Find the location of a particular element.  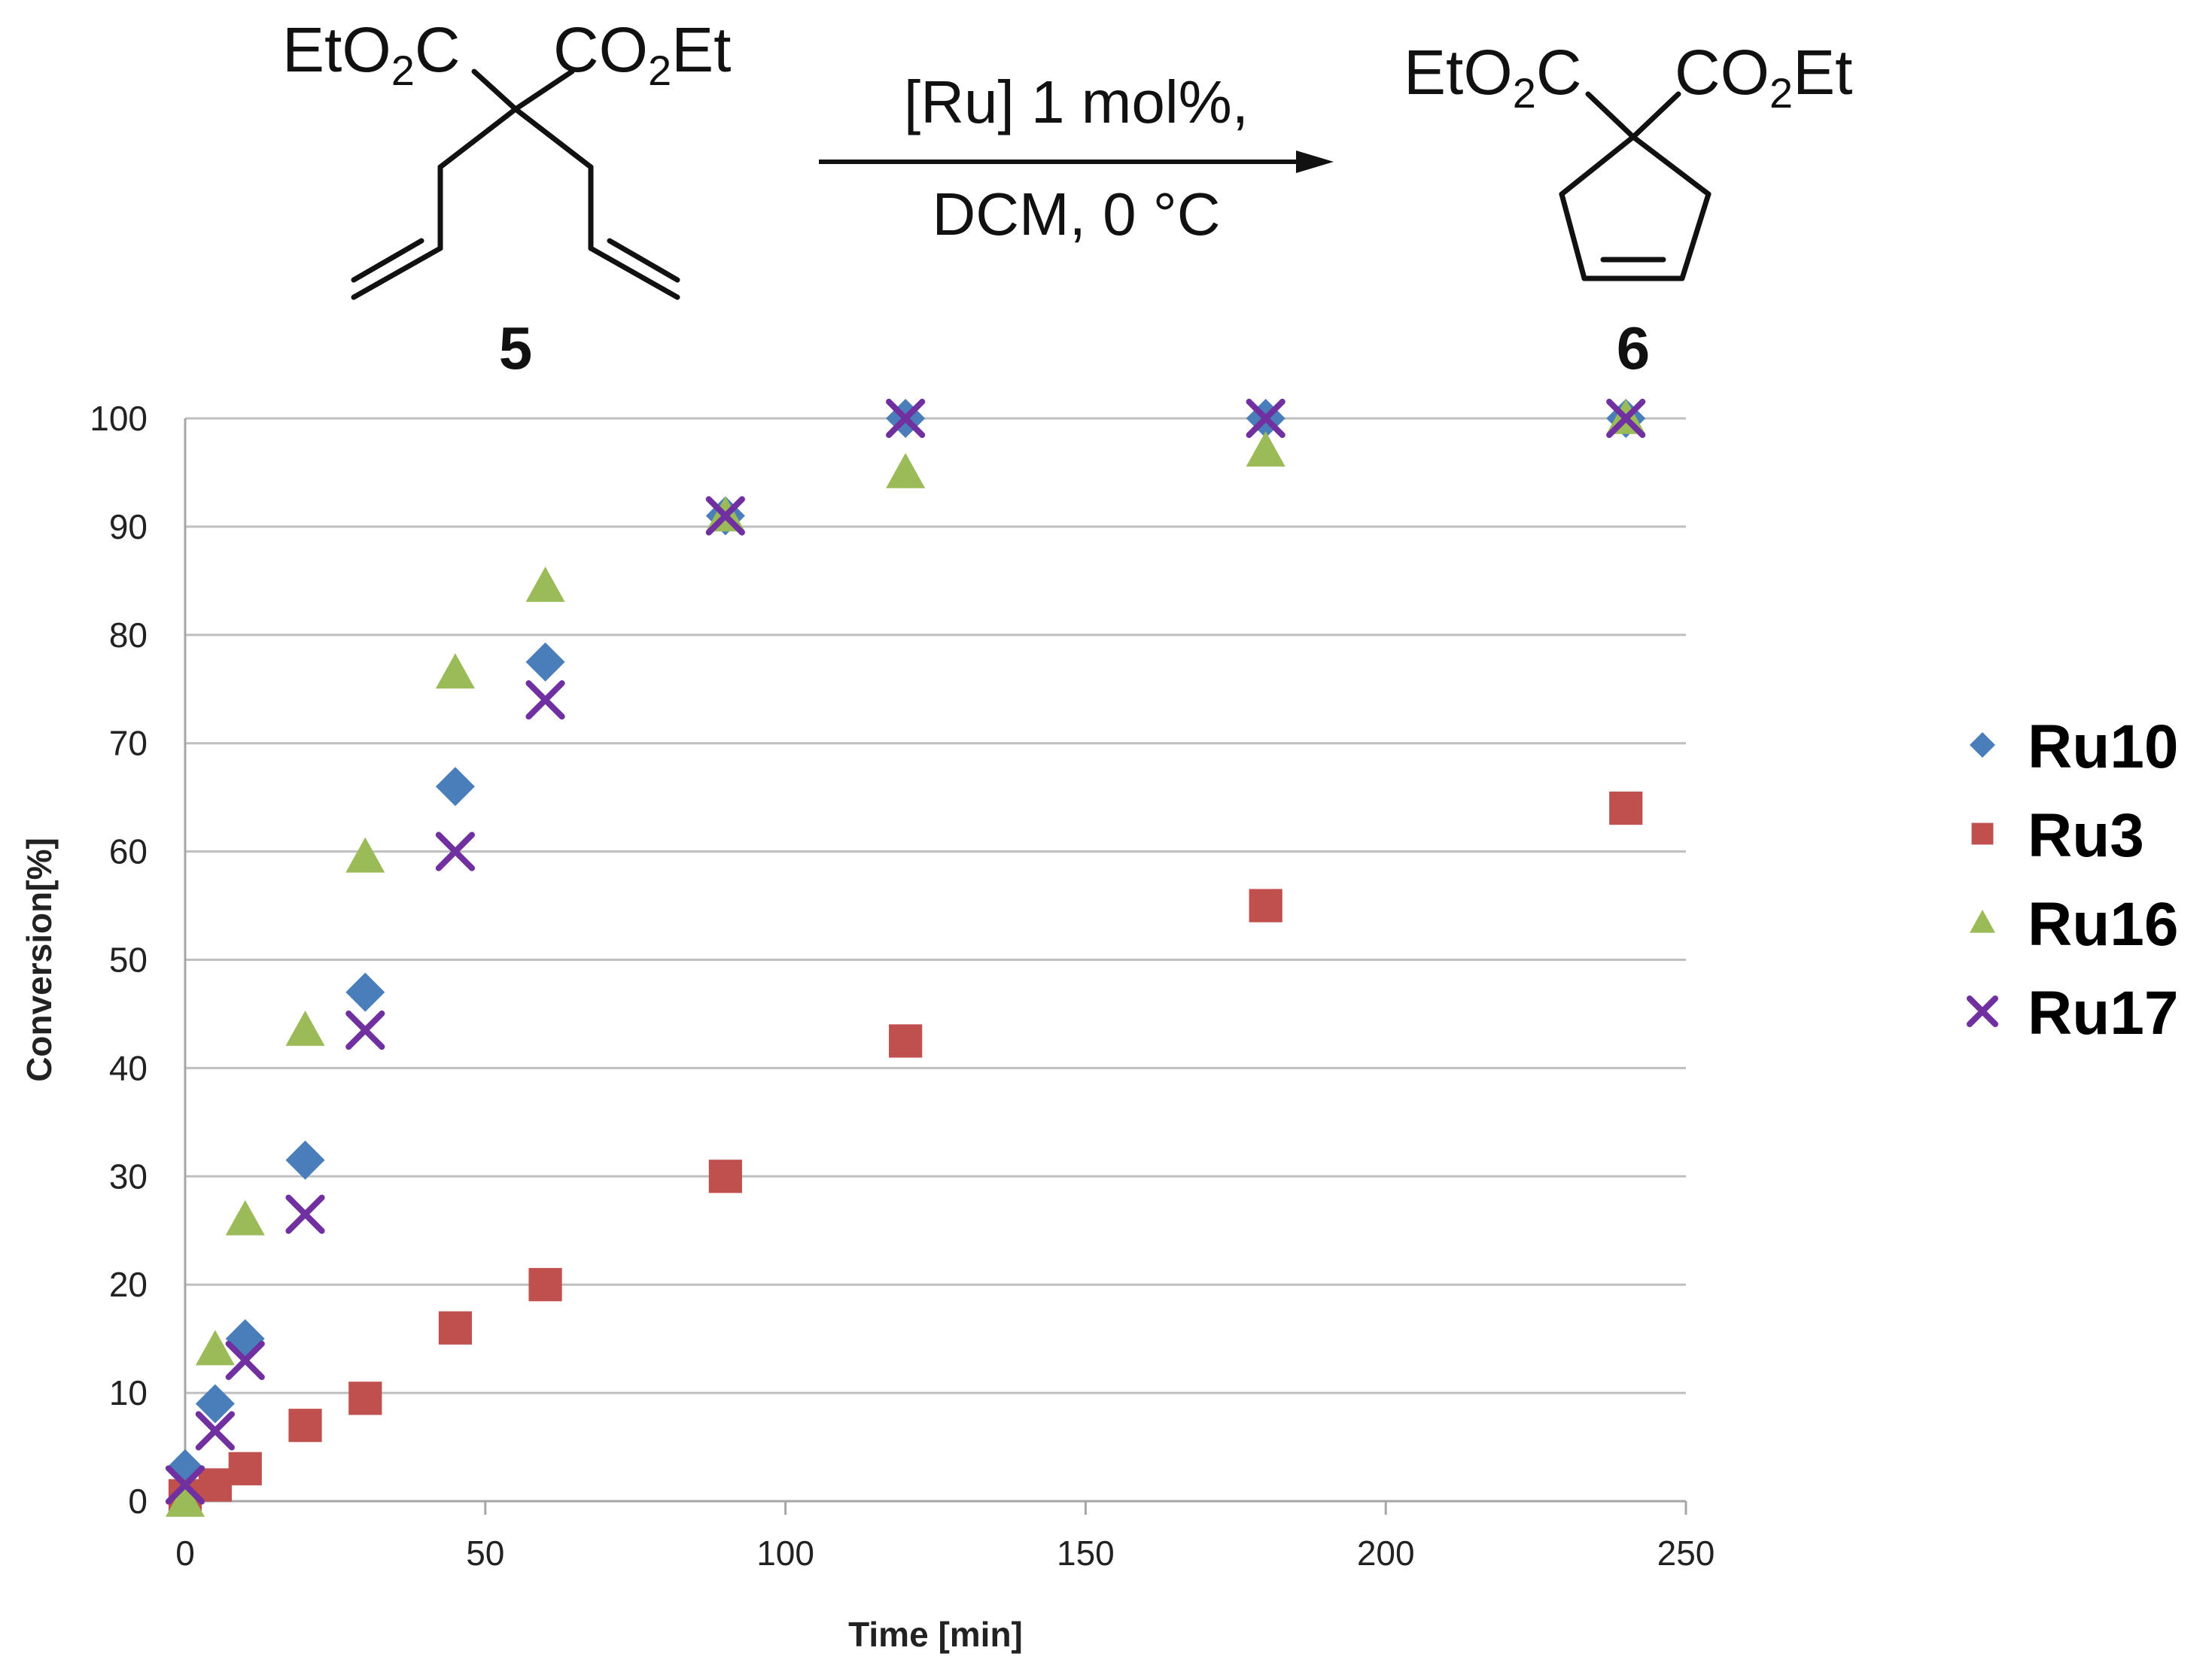

y-tick-label: 70 is located at coordinates (128, 743).